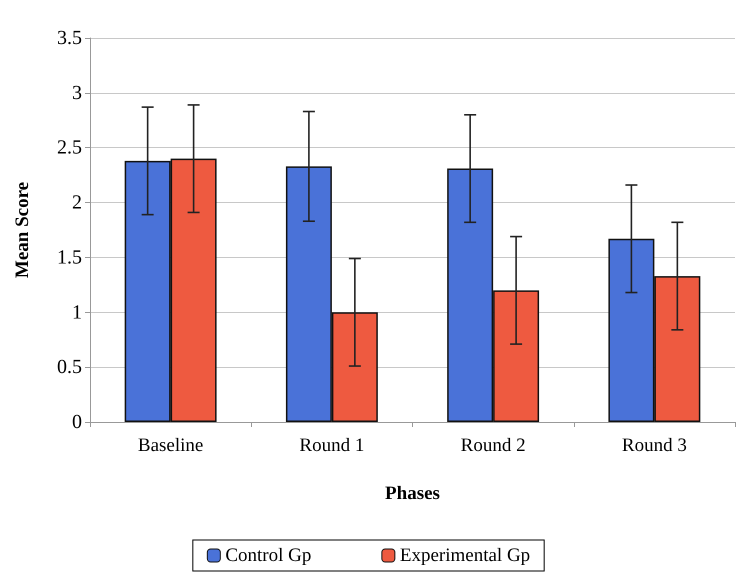  I want to click on y-tick-label: 2.5, so click(69, 147).